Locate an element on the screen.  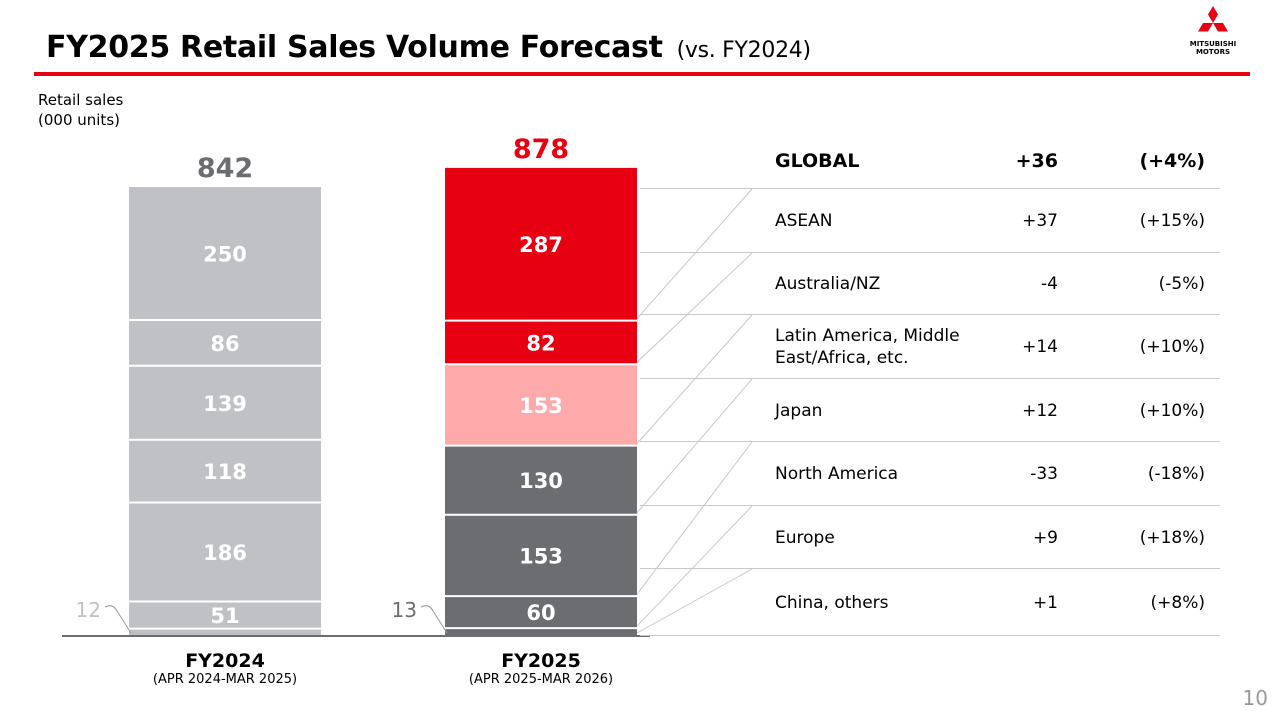
region-name: China, others is located at coordinates (832, 602).